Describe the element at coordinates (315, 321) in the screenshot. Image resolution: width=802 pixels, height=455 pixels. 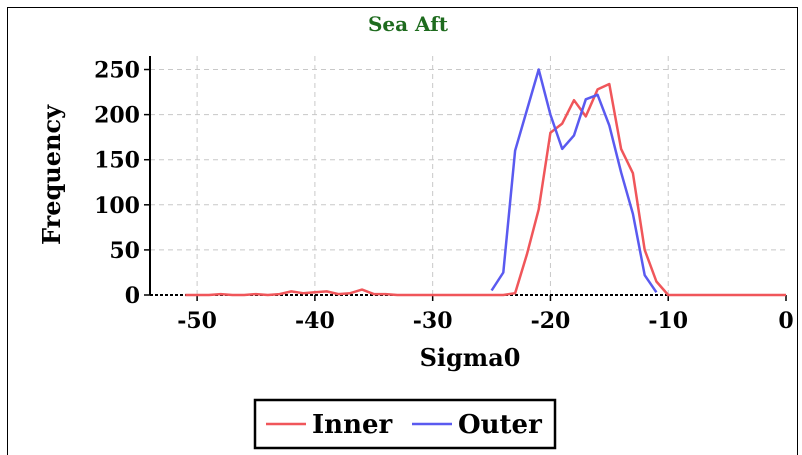
I see `x-tick-label: -40` at that location.